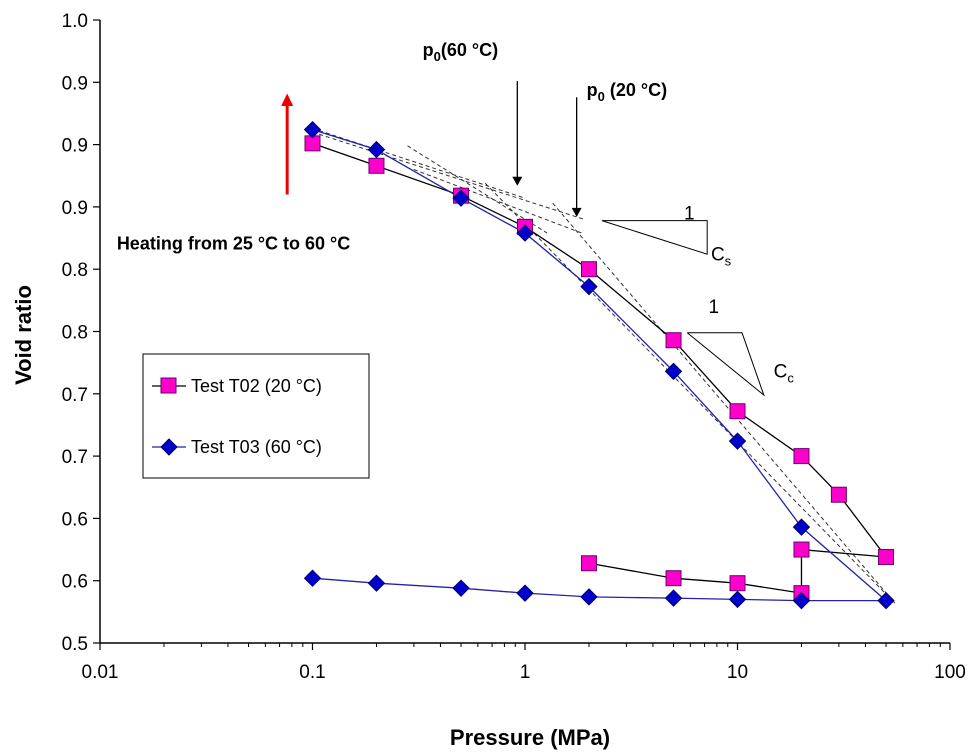 This screenshot has width=972, height=755. What do you see at coordinates (75, 21) in the screenshot?
I see `y-tick-label: 1.0` at bounding box center [75, 21].